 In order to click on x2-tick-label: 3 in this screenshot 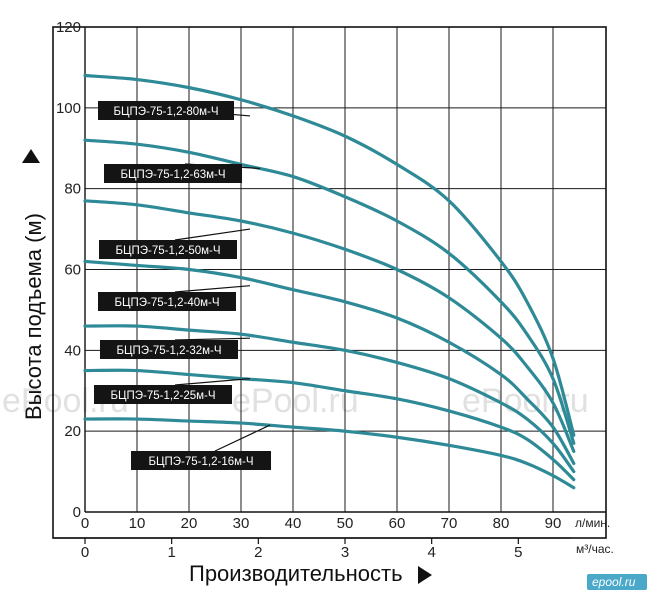, I will do `click(345, 552)`.